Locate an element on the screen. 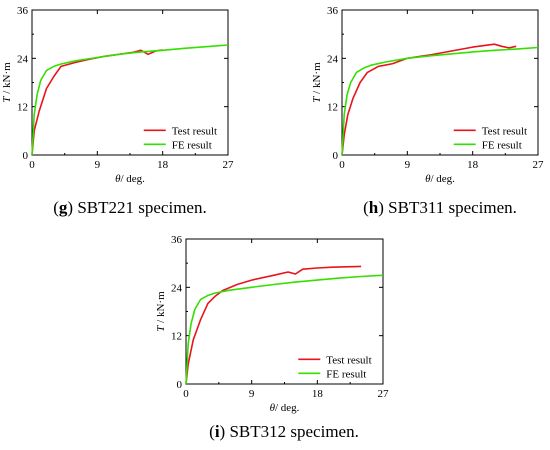 The height and width of the screenshot is (450, 550). caption-text: SBT312 specimen. is located at coordinates (292, 431).